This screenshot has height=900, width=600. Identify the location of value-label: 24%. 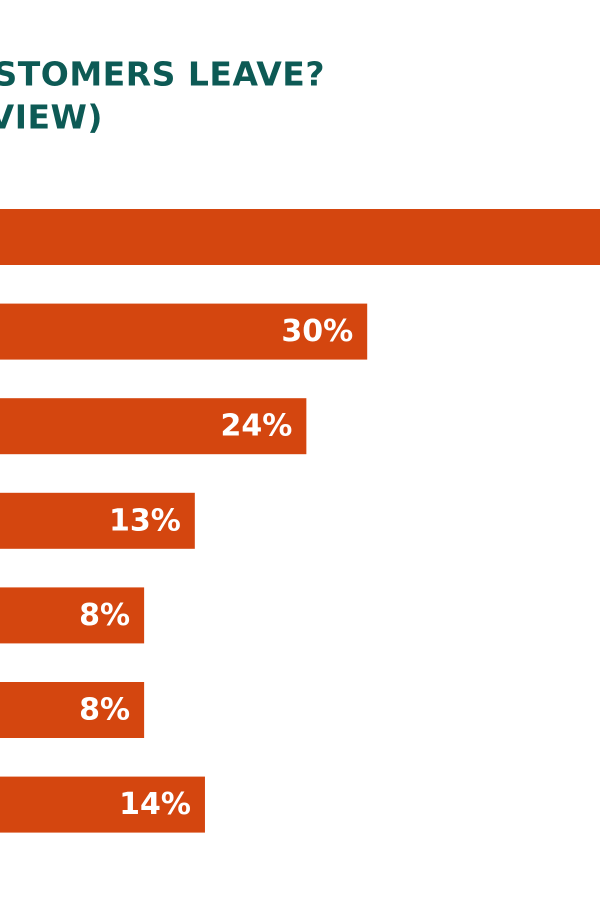
(257, 426).